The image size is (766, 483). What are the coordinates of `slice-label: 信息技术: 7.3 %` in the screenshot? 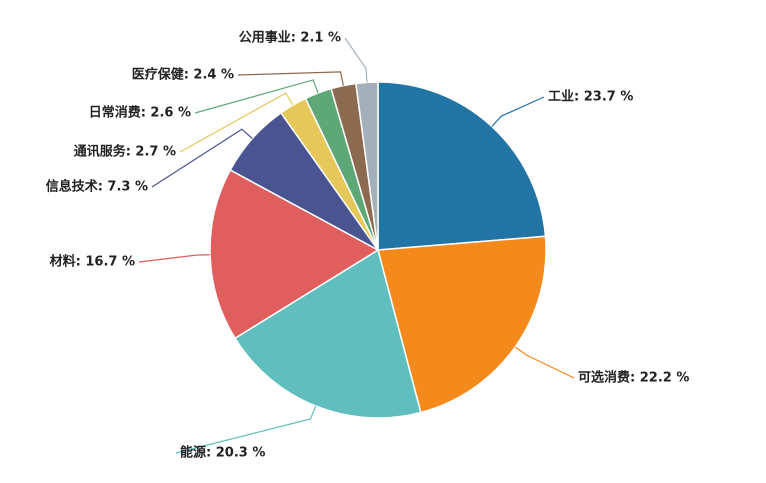 It's located at (97, 187).